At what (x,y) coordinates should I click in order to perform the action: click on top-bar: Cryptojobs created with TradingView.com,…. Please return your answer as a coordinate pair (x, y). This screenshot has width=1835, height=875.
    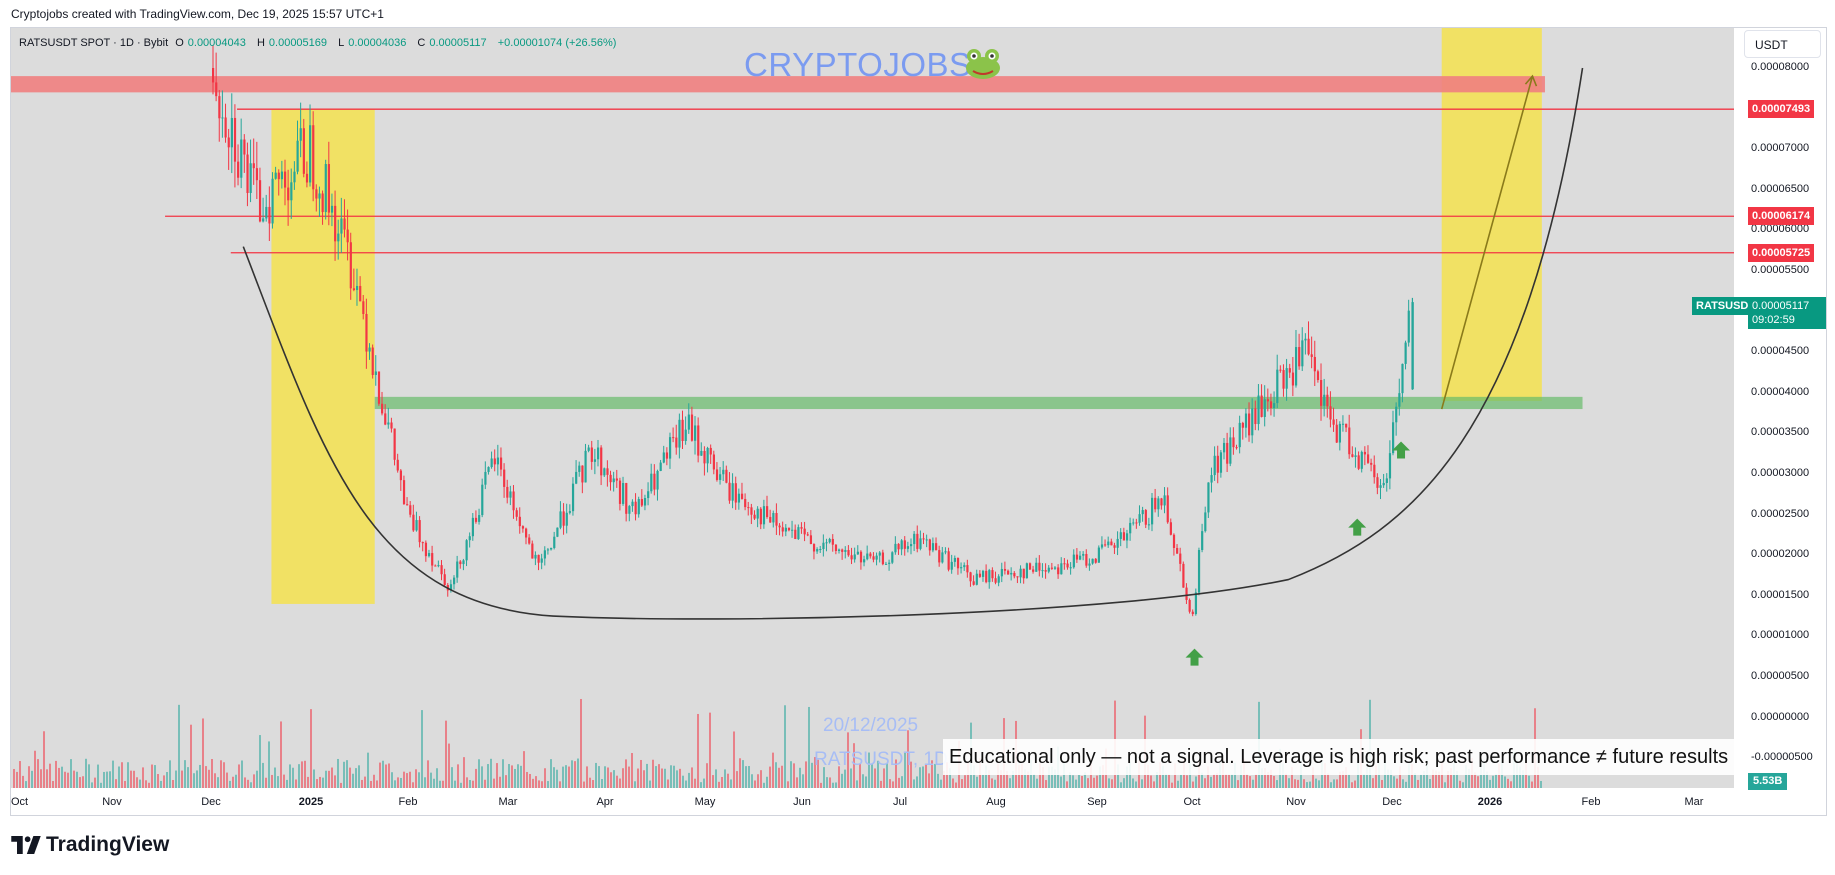
    Looking at the image, I should click on (917, 13).